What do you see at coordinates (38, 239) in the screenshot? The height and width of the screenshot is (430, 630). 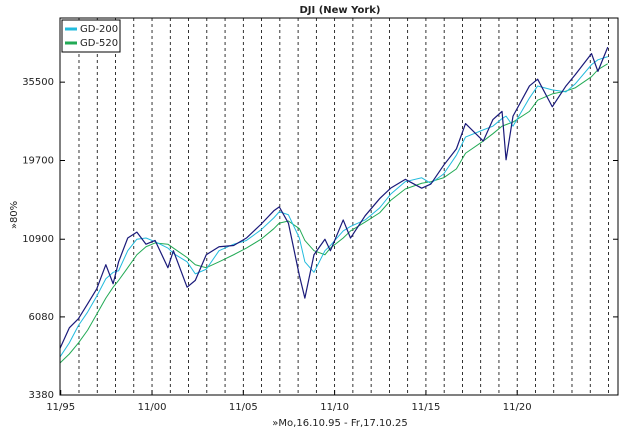 I see `y-tick-label: 10900` at bounding box center [38, 239].